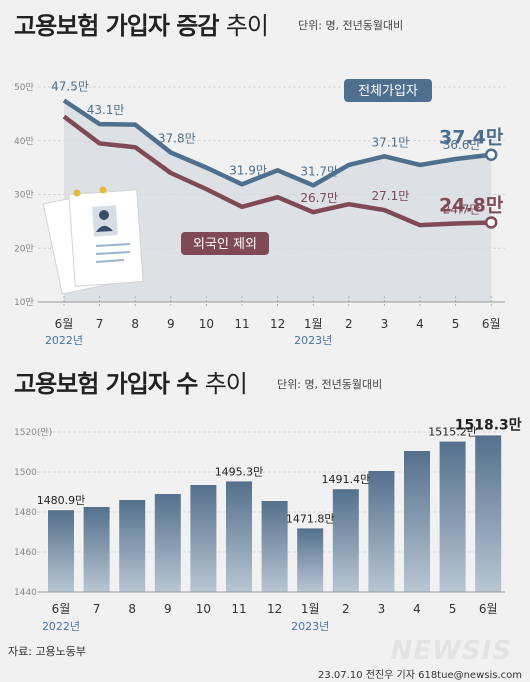 The image size is (530, 682). What do you see at coordinates (310, 518) in the screenshot?
I see `bar-data-label: 1471.8만` at bounding box center [310, 518].